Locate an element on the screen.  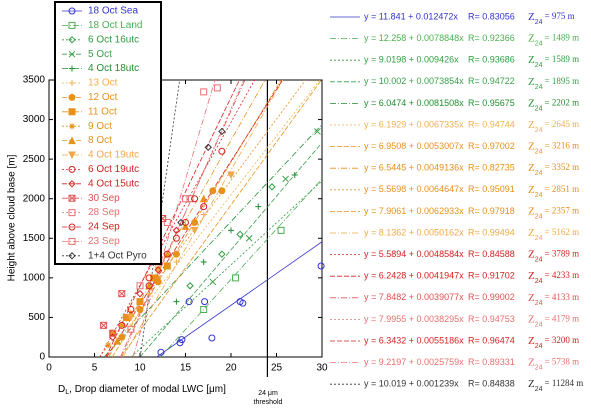
legend-label: 6 Oct 19utc is located at coordinates (113, 169).